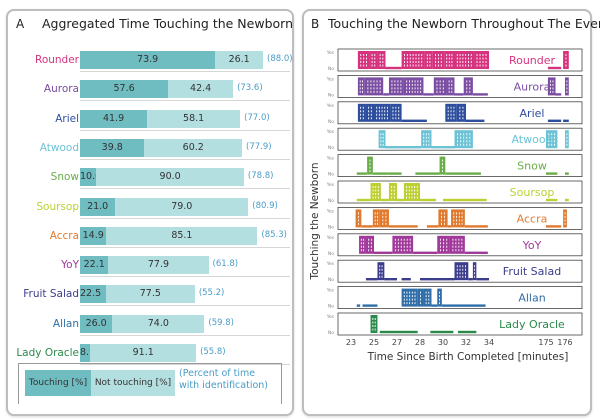 This screenshot has width=600, height=419. I want to click on bar-row: Rounder 73.9 26.1 (88.0), so click(150, 62).